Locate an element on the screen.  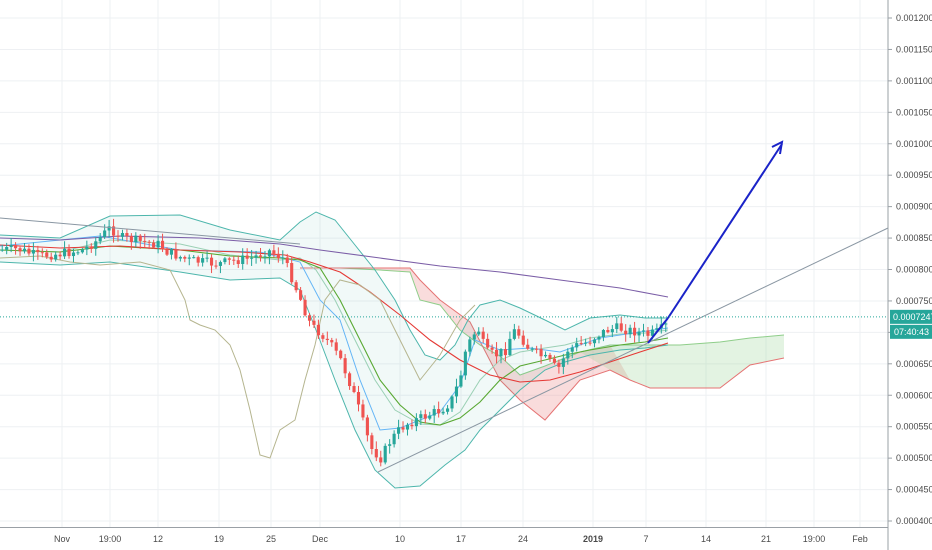
last-price-label: 0.0007247 is located at coordinates (912, 317).